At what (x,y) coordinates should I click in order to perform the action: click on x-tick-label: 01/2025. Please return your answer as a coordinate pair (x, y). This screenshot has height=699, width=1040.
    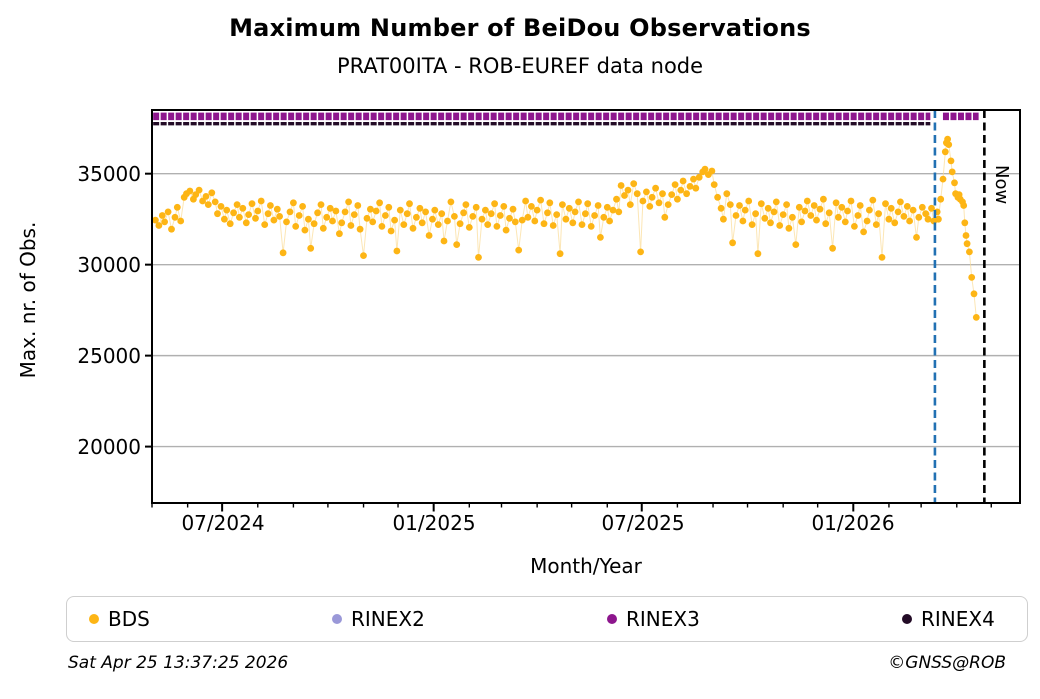
    Looking at the image, I should click on (434, 523).